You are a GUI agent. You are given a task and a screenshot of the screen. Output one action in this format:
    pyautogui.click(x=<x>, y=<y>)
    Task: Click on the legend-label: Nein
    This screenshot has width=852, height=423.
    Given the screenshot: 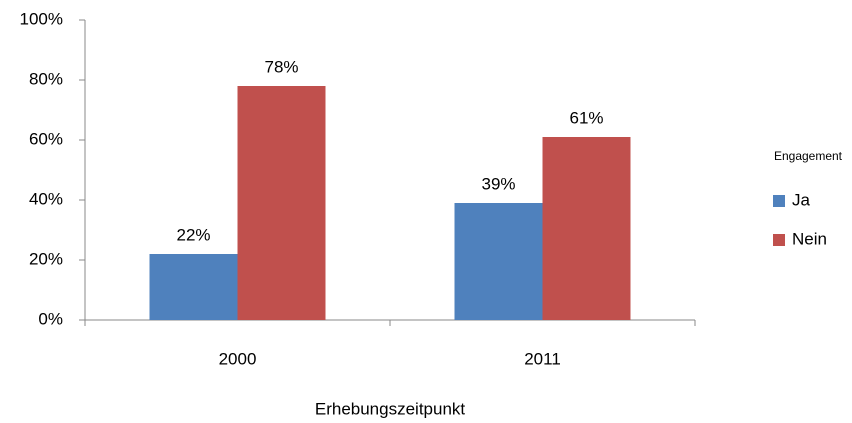 What is the action you would take?
    pyautogui.click(x=809, y=238)
    